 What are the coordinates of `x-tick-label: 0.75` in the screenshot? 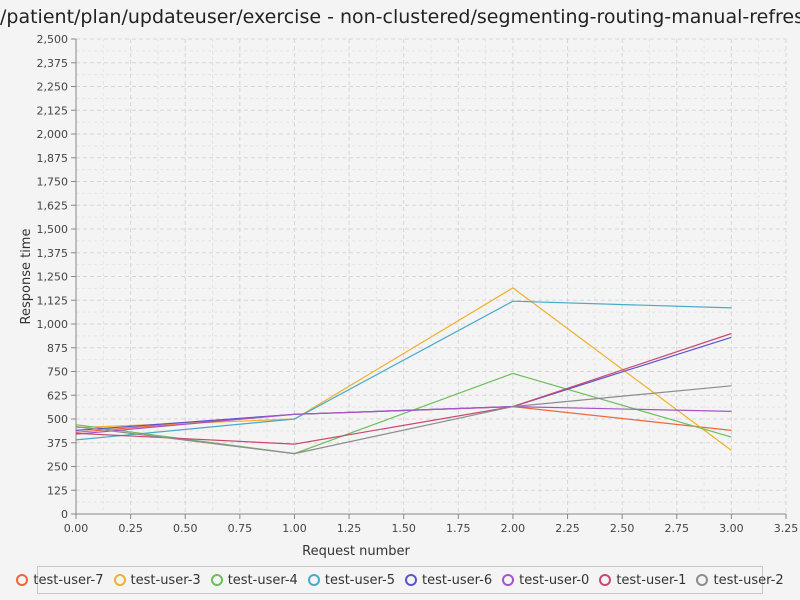 It's located at (240, 528).